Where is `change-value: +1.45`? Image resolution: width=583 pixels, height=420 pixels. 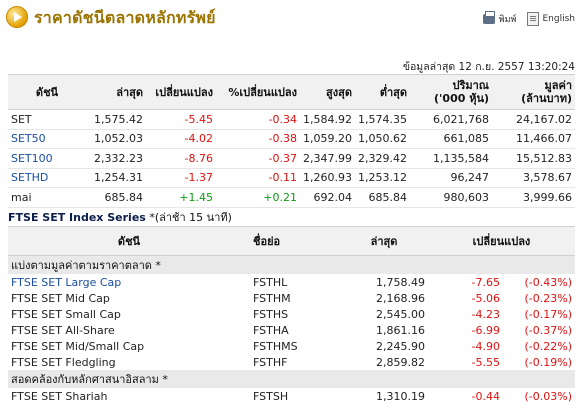 change-value: +1.45 is located at coordinates (196, 197).